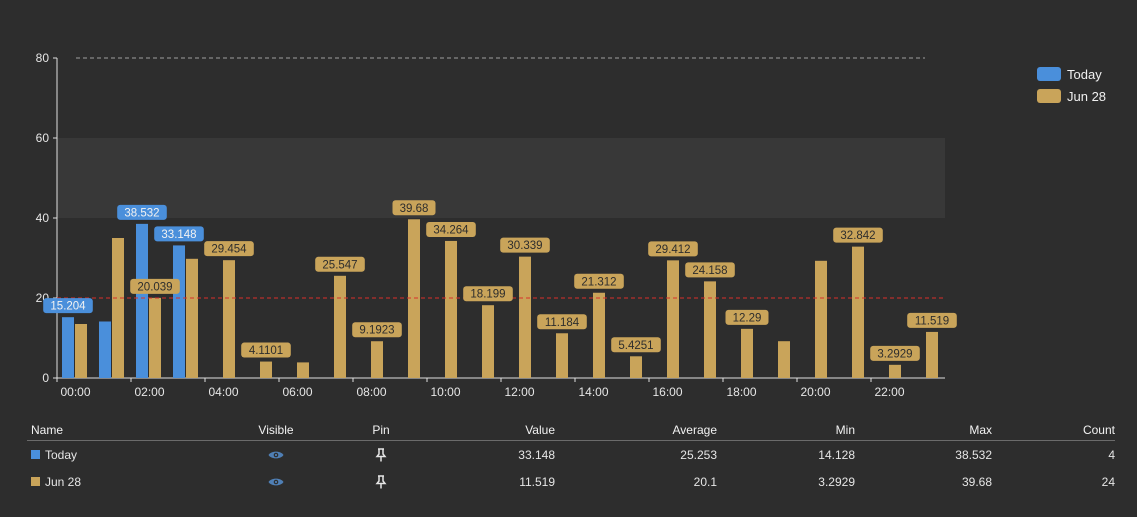 Image resolution: width=1137 pixels, height=517 pixels. What do you see at coordinates (562, 323) in the screenshot?
I see `data-label: 11.184` at bounding box center [562, 323].